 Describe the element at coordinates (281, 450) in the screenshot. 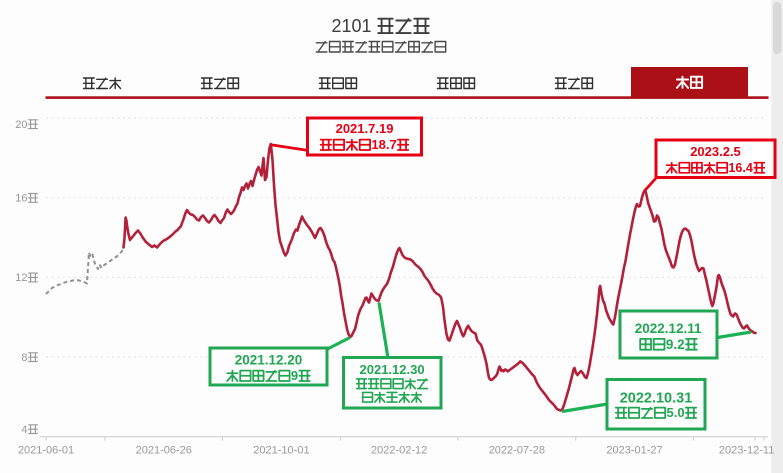

I see `svg-text: 2021-10-01` at that location.